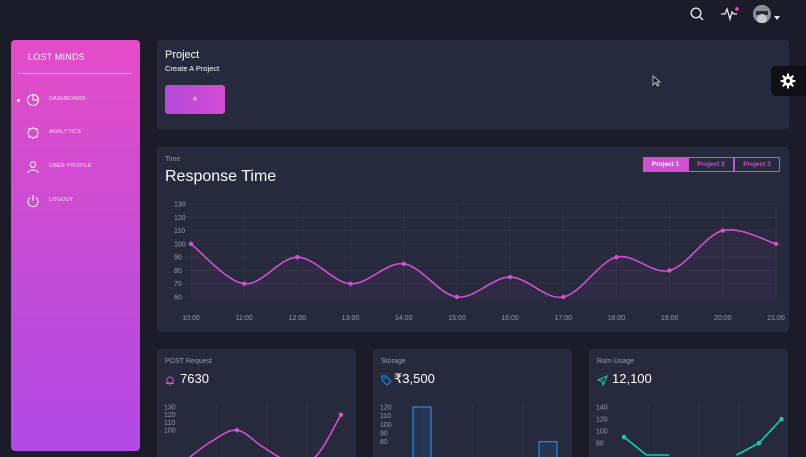 The width and height of the screenshot is (806, 457). Describe the element at coordinates (178, 298) in the screenshot. I see `y-tick-label: 60` at that location.